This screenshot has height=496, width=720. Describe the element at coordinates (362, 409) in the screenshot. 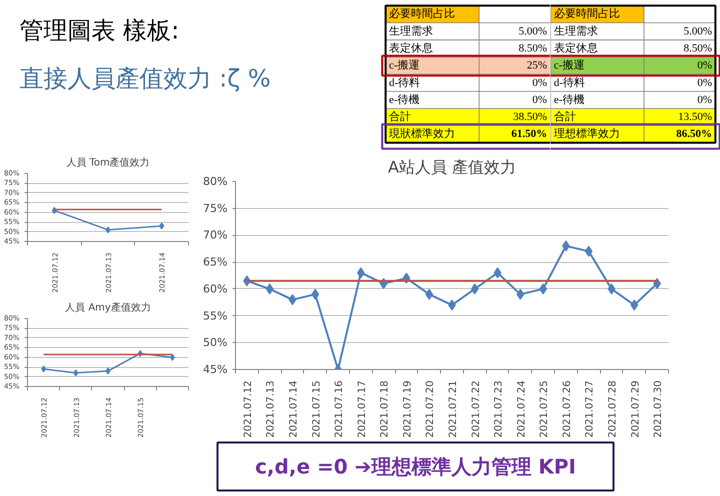

I see `x-tick-label: 2021.07.17` at that location.